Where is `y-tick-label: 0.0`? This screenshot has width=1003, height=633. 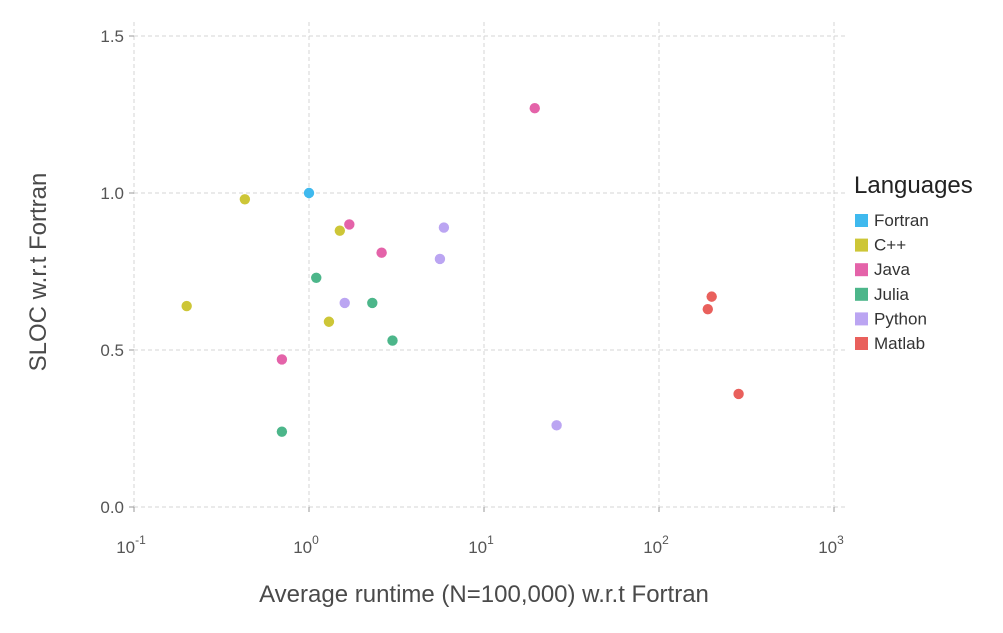
y-tick-label: 0.0 is located at coordinates (112, 507).